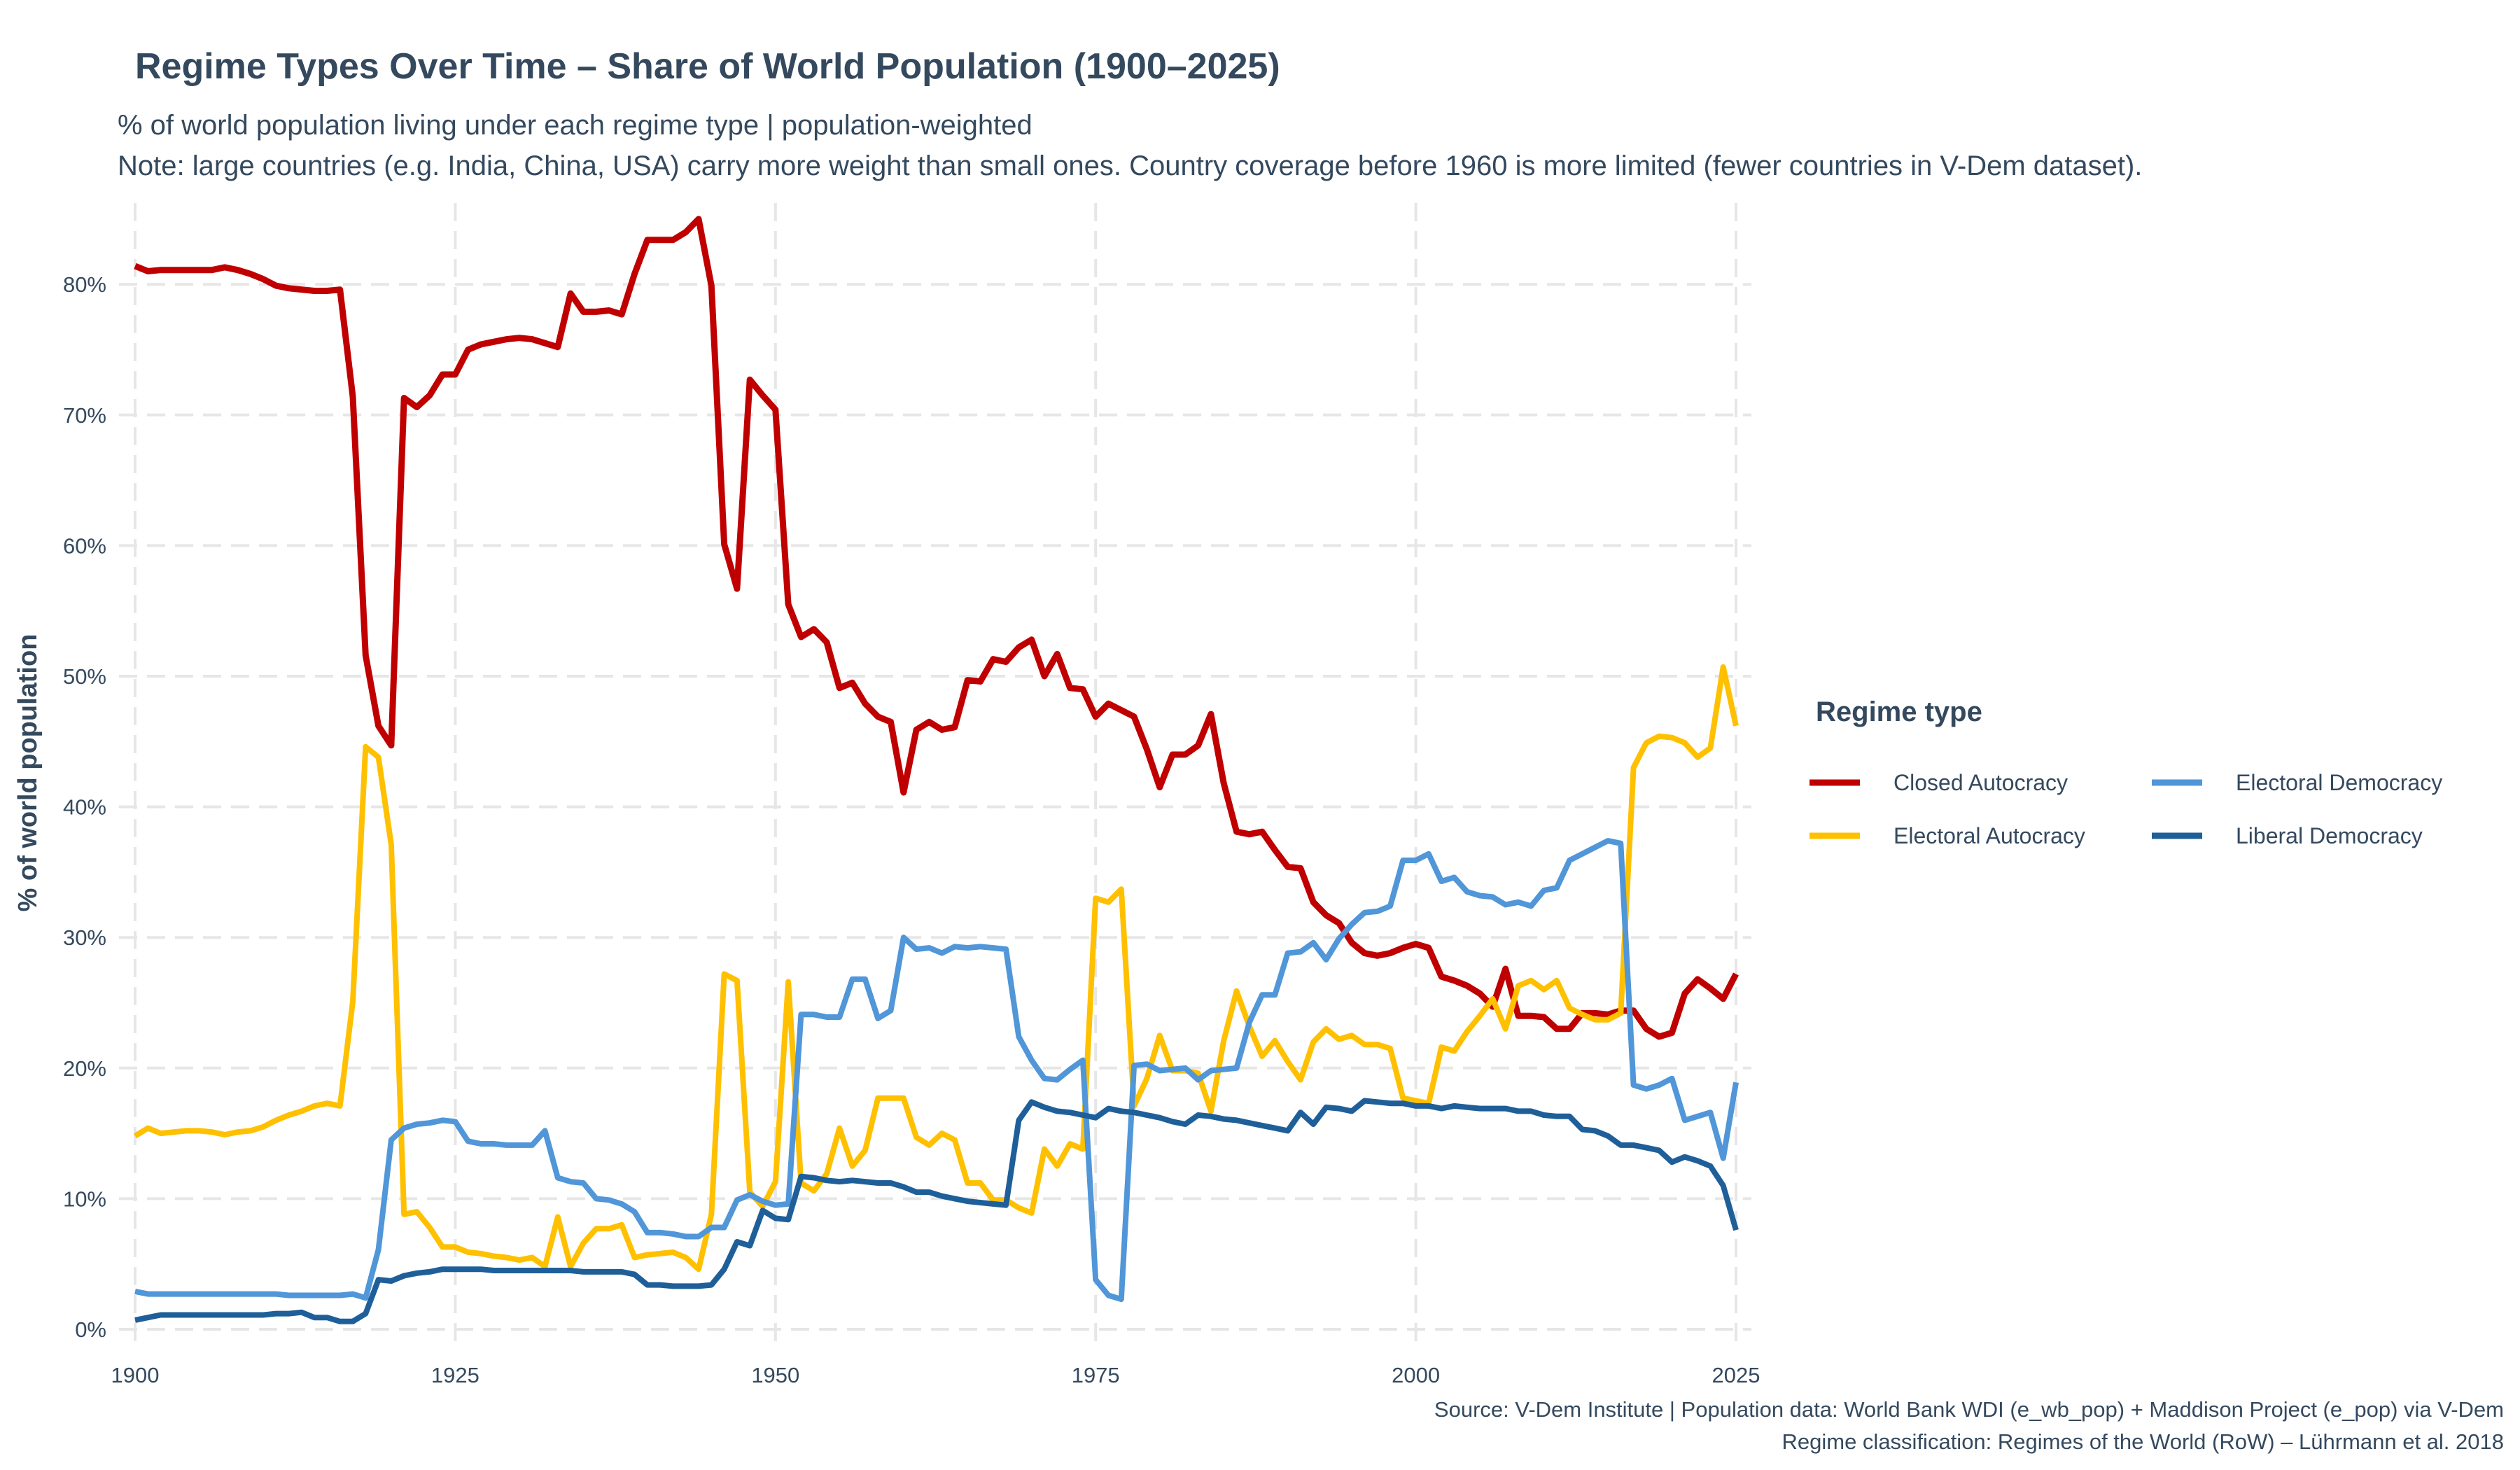  I want to click on legend-label: Electoral Democracy, so click(2339, 782).